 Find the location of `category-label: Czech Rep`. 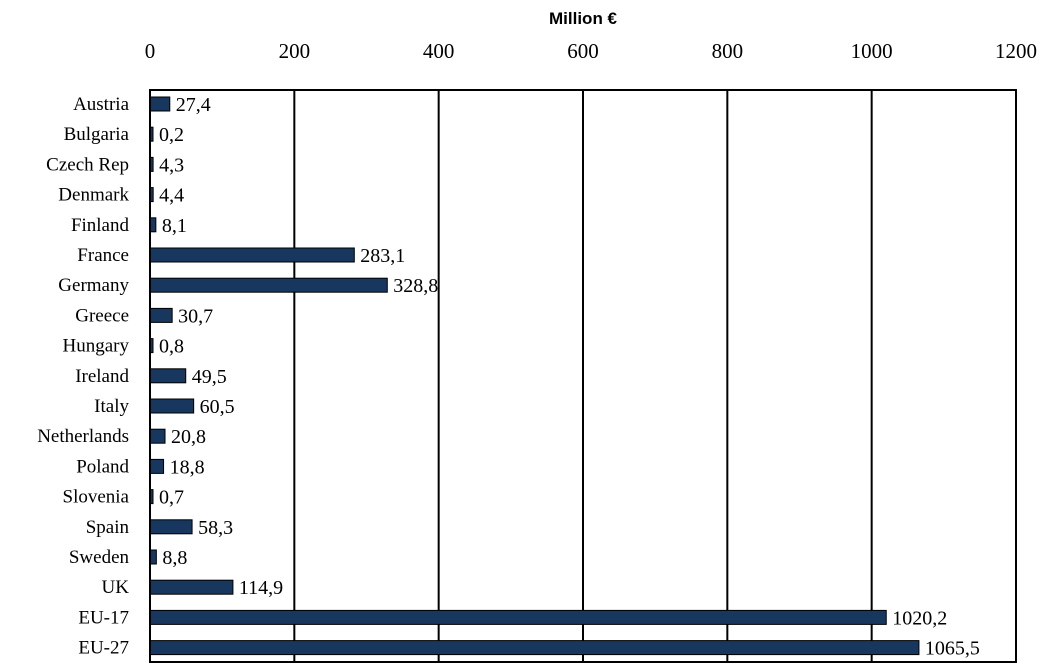

category-label: Czech Rep is located at coordinates (87, 164).